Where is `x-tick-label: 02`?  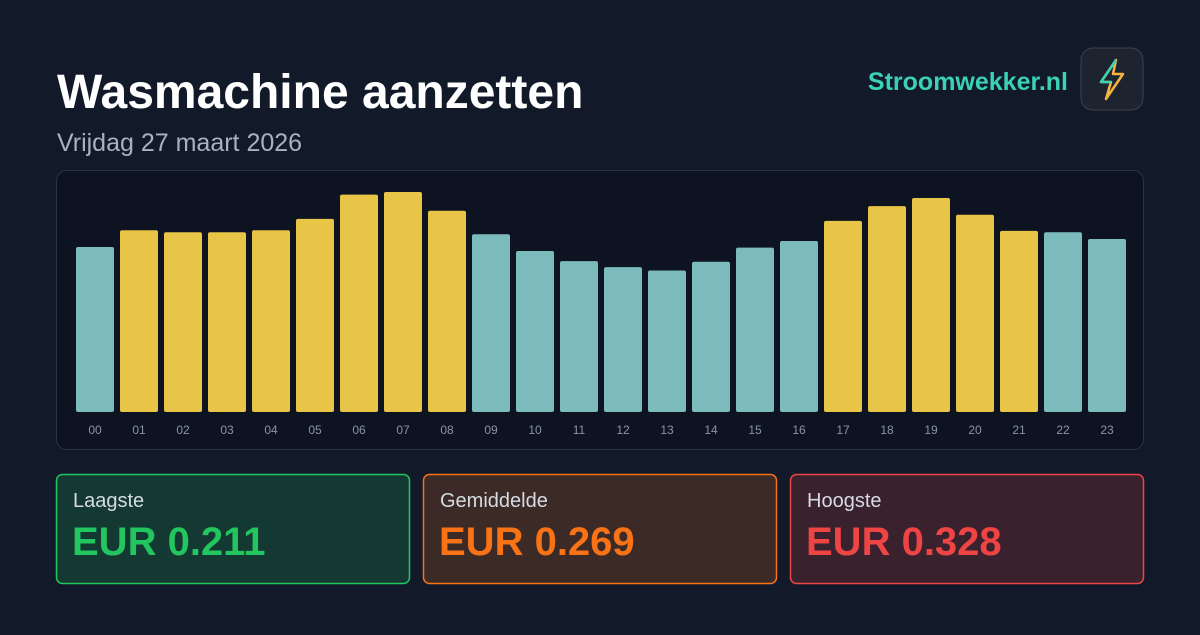
x-tick-label: 02 is located at coordinates (183, 430).